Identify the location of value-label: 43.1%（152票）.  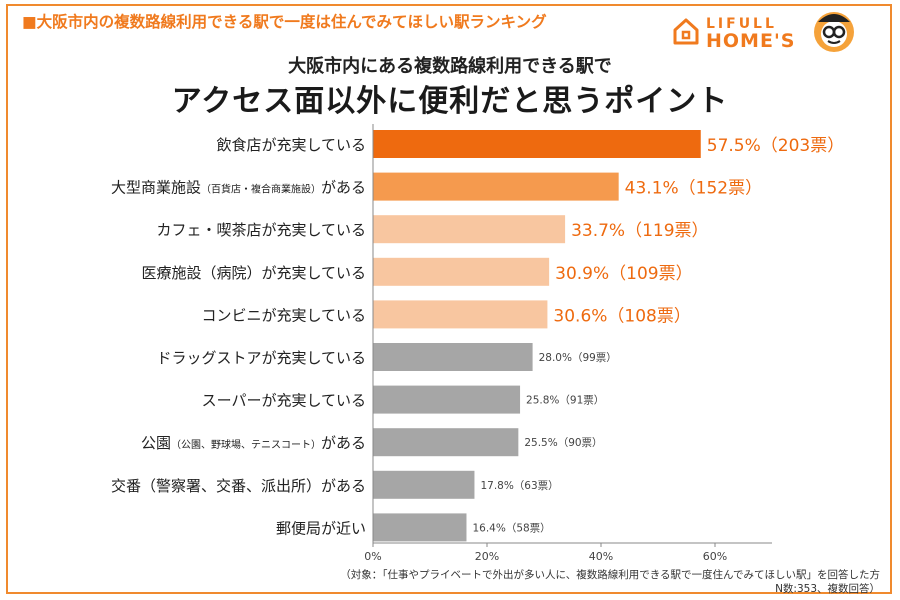
(693, 189).